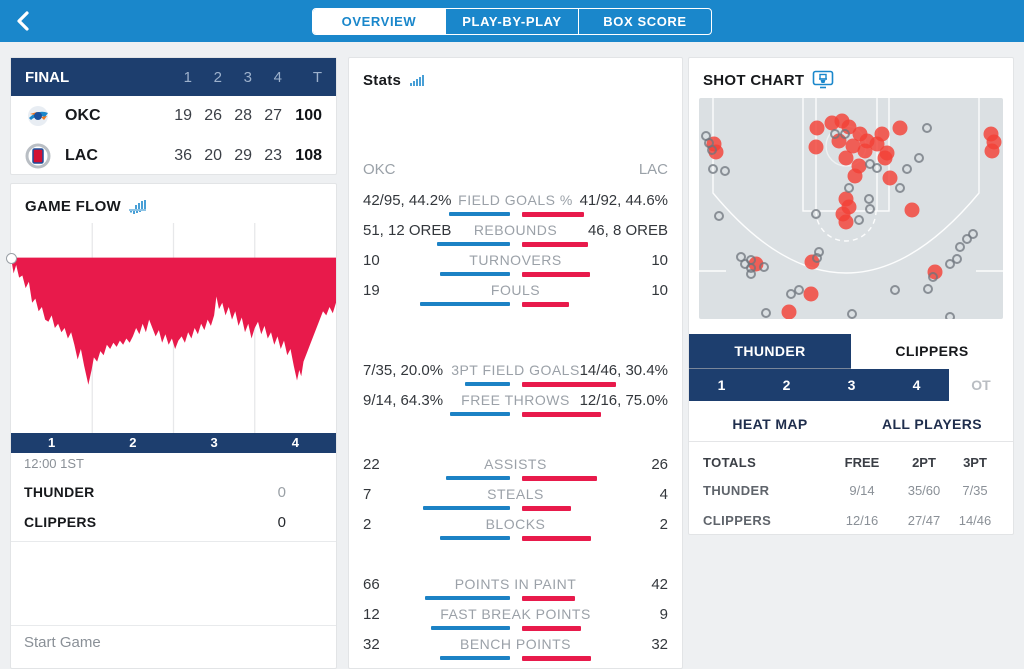 The image size is (1024, 669). I want to click on totals-row-clippers: CLIPPERS 12/16 27/47 14/46, so click(851, 521).